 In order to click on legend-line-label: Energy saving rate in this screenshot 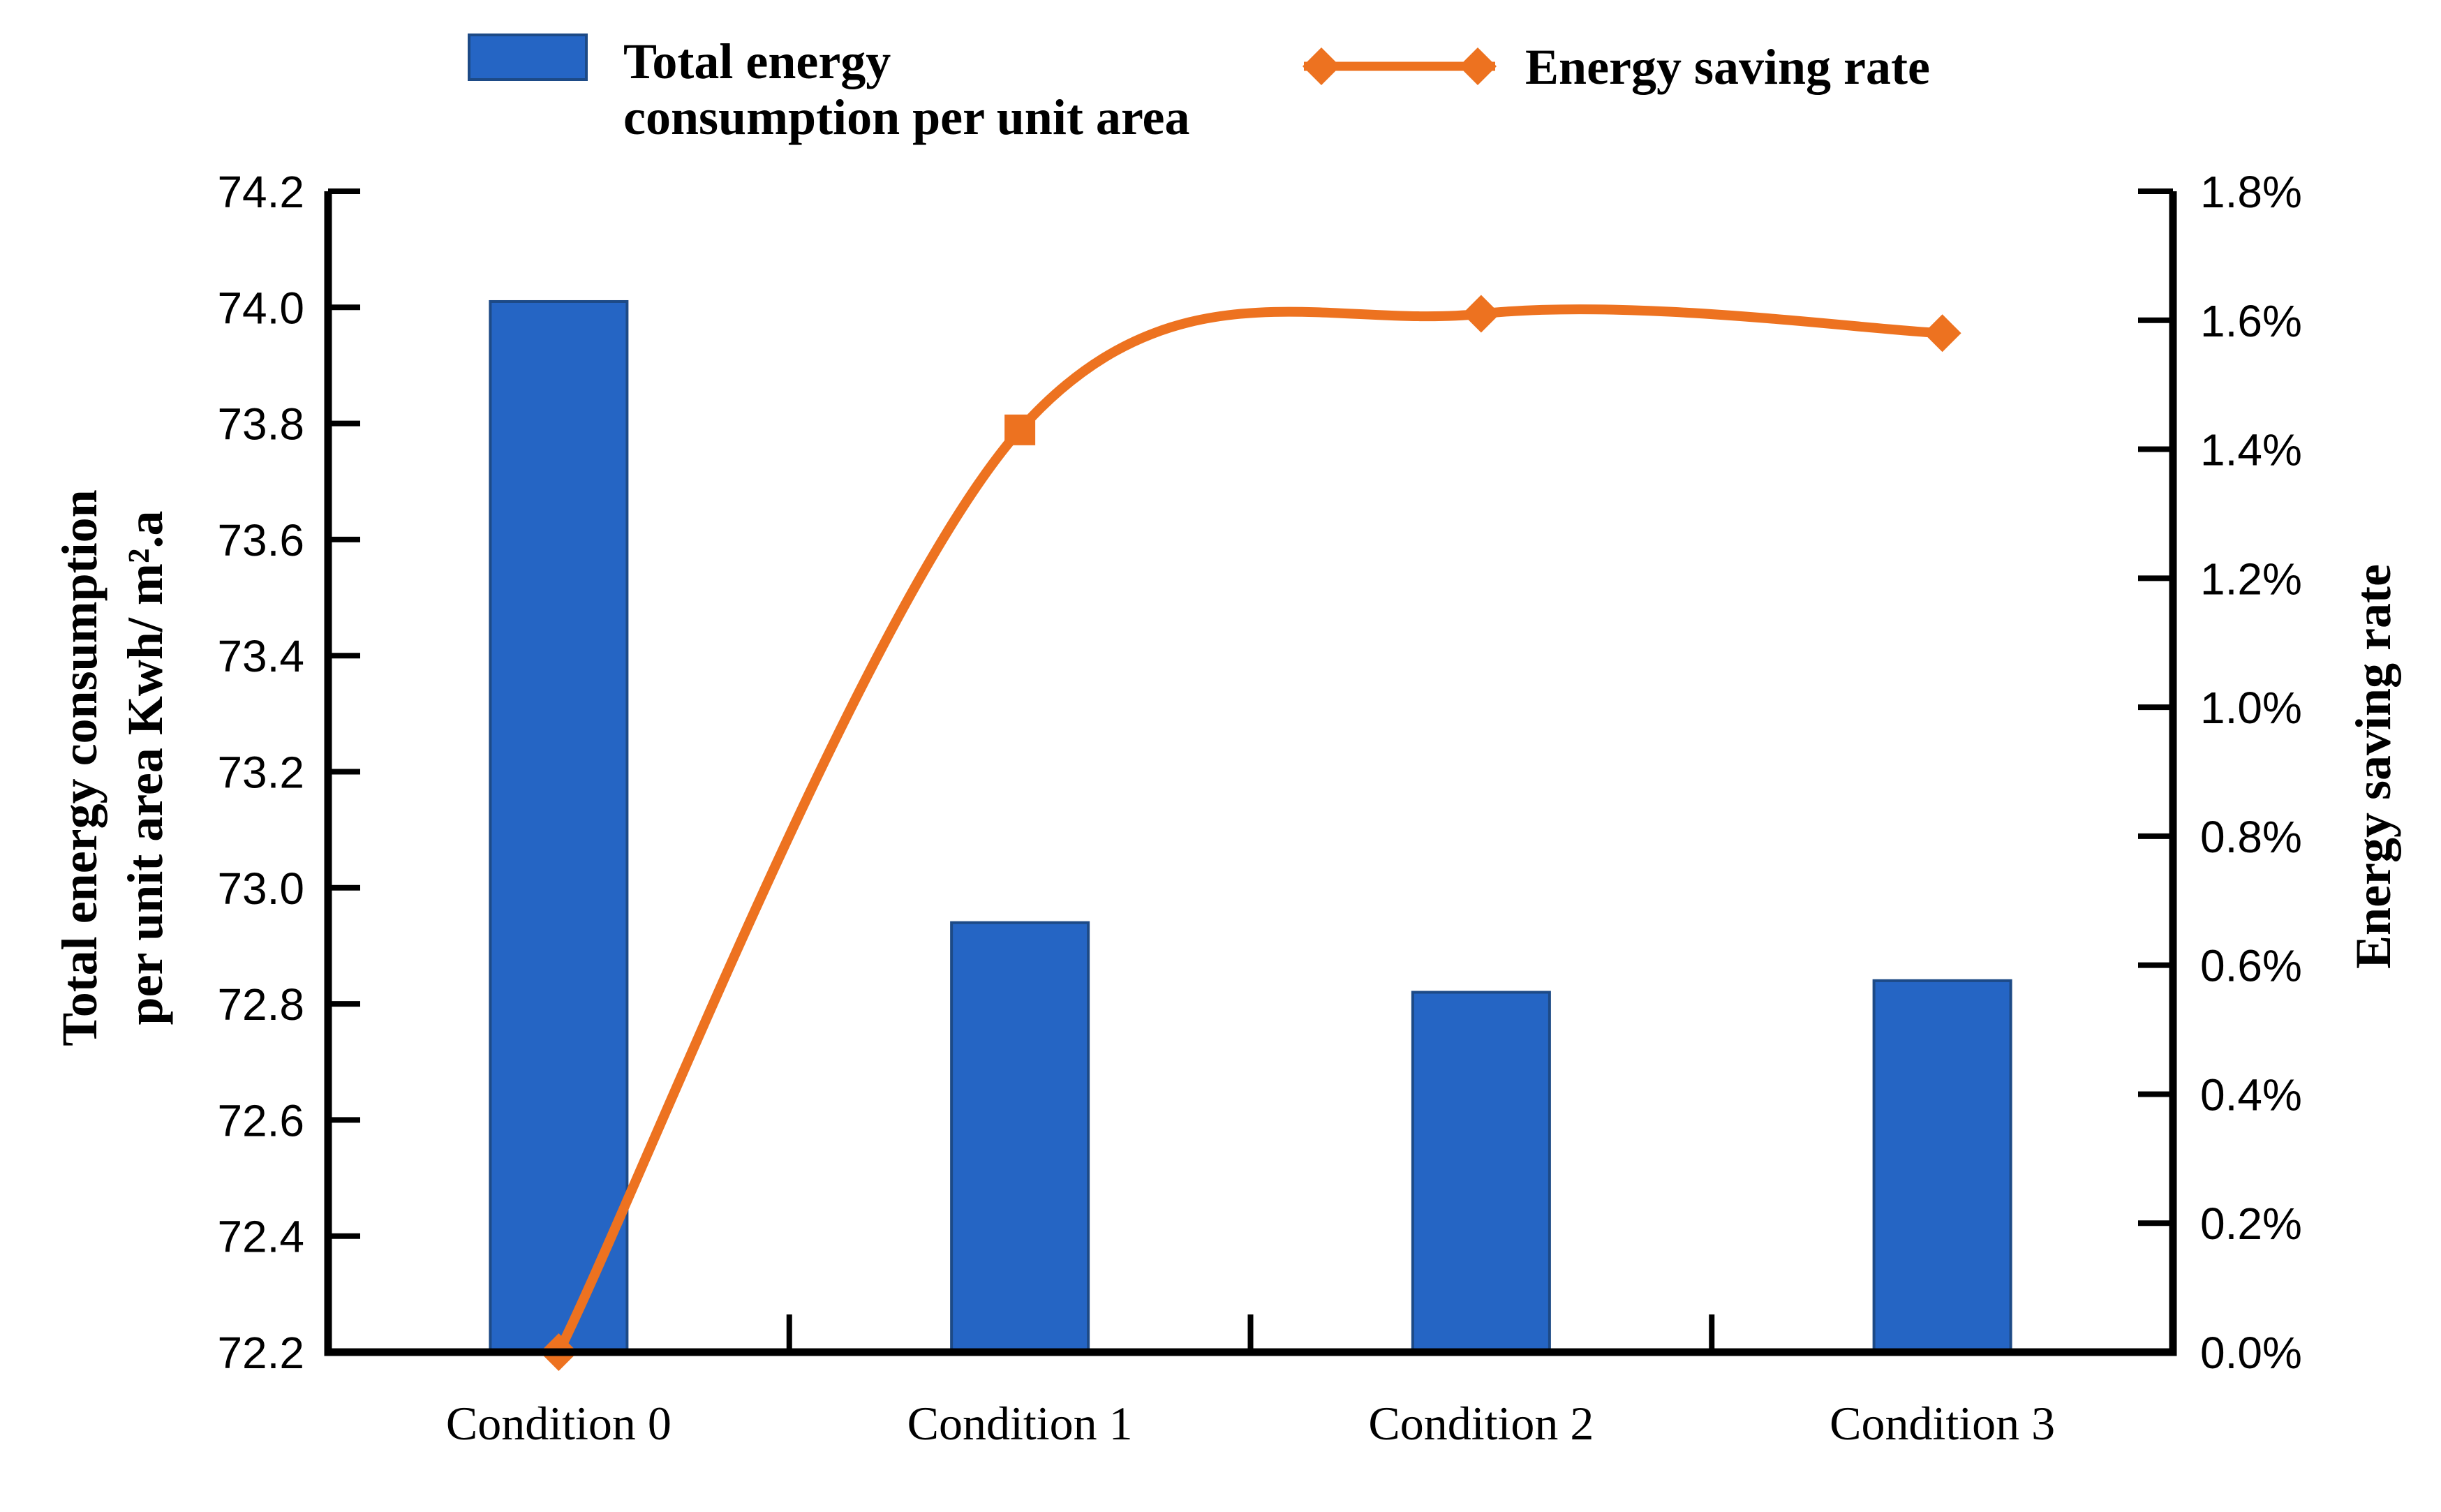, I will do `click(1728, 67)`.